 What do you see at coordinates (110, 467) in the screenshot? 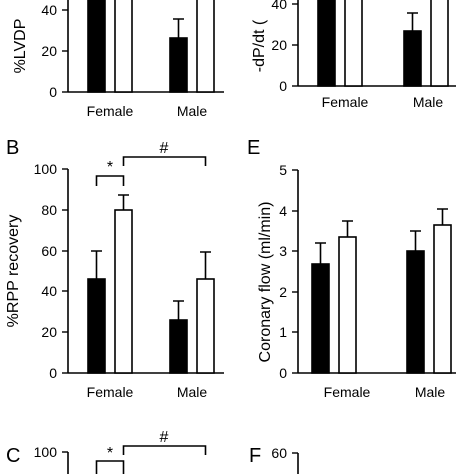
I see `panel-c-sig-bracket-star` at bounding box center [110, 467].